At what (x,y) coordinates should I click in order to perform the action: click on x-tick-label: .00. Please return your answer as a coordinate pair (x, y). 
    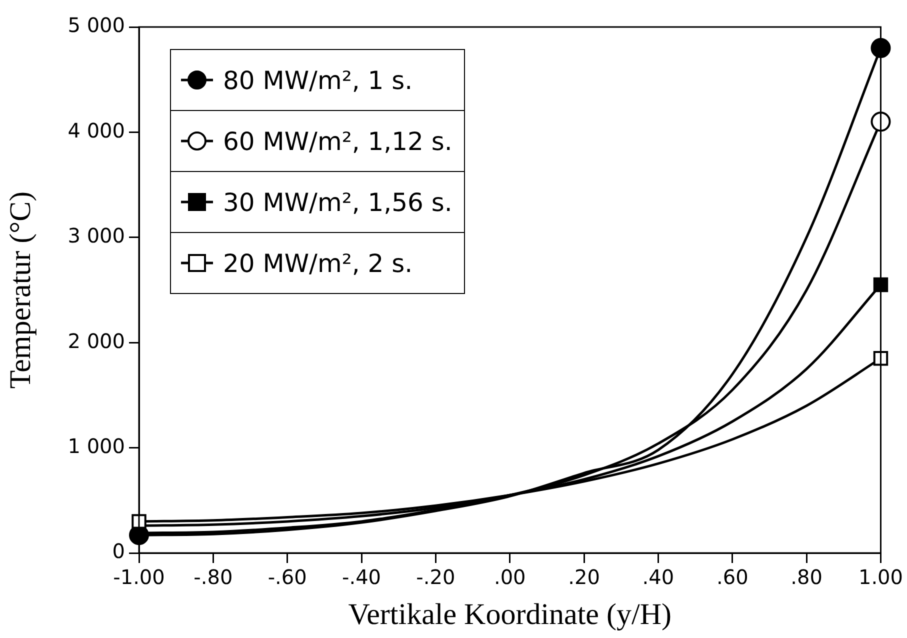
    Looking at the image, I should click on (510, 577).